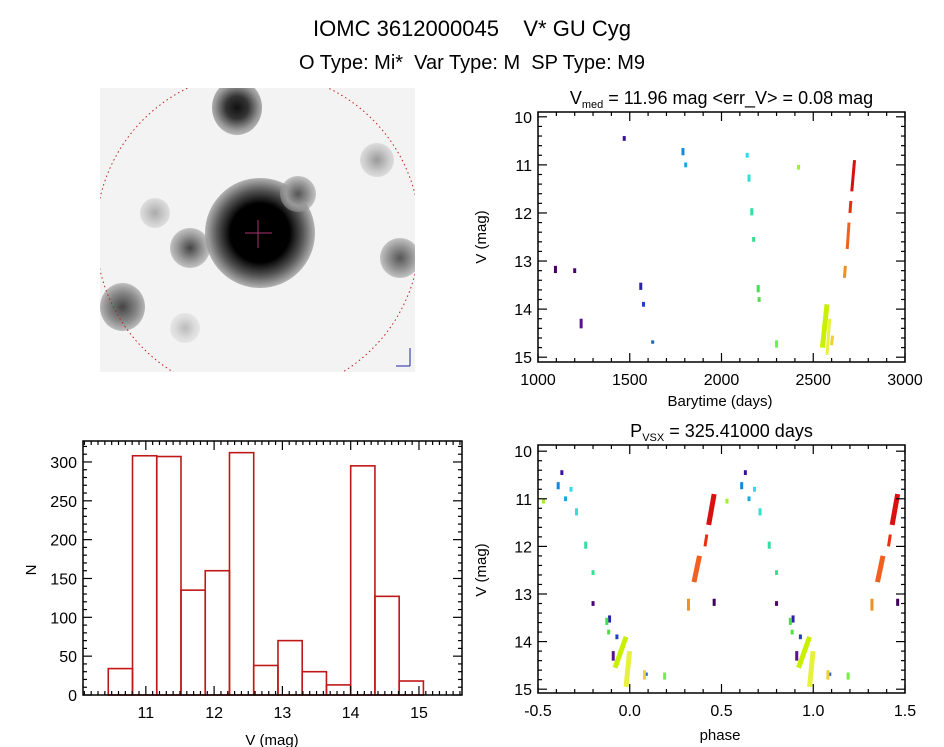  What do you see at coordinates (538, 711) in the screenshot?
I see `x-tick-label: -0.5` at bounding box center [538, 711].